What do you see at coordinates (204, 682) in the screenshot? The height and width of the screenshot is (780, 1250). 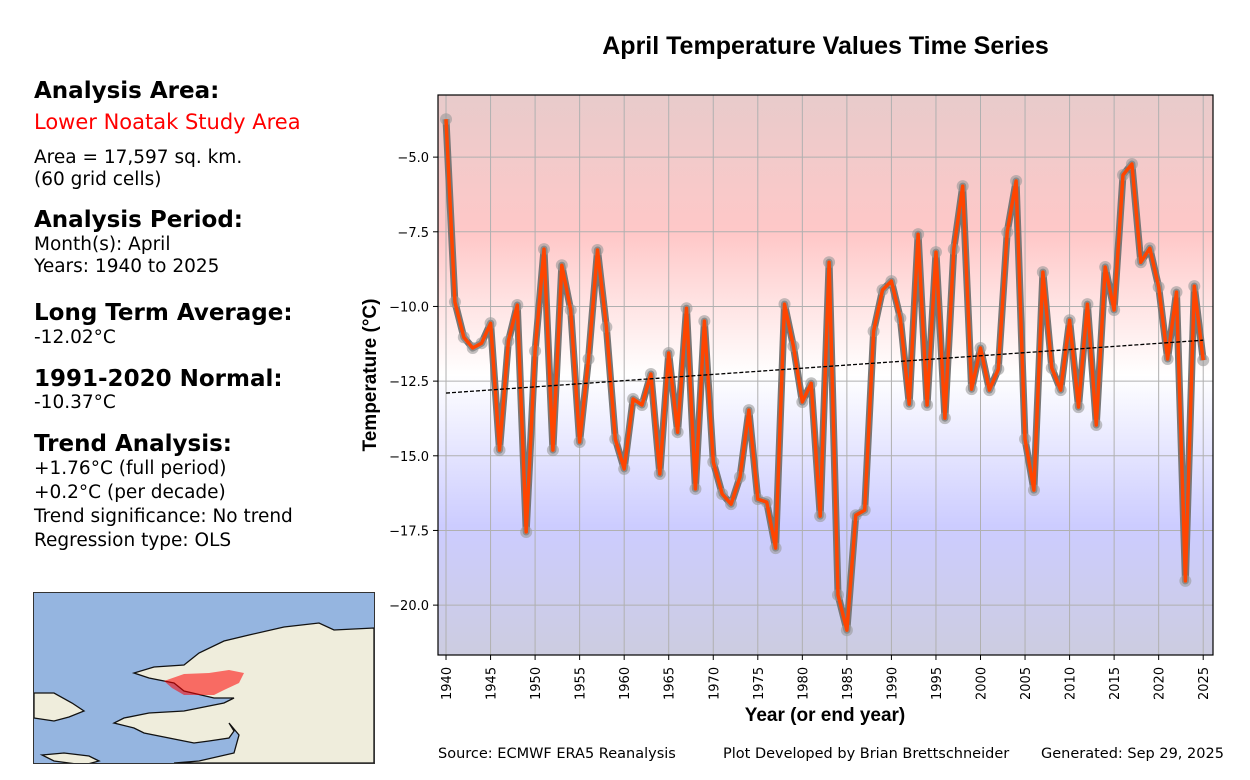 I see `study-area` at bounding box center [204, 682].